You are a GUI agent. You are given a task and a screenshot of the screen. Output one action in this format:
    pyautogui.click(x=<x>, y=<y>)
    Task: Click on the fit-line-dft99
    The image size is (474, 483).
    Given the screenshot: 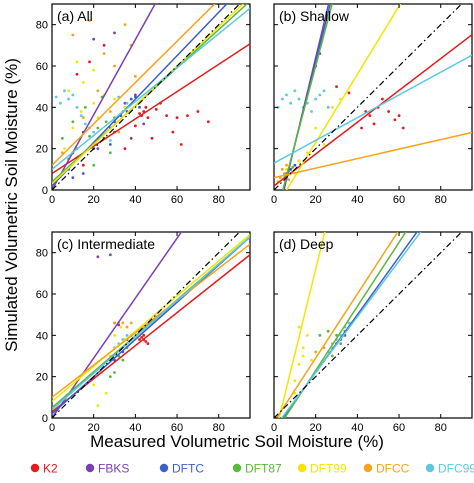 What is the action you would take?
    pyautogui.click(x=302, y=325)
    